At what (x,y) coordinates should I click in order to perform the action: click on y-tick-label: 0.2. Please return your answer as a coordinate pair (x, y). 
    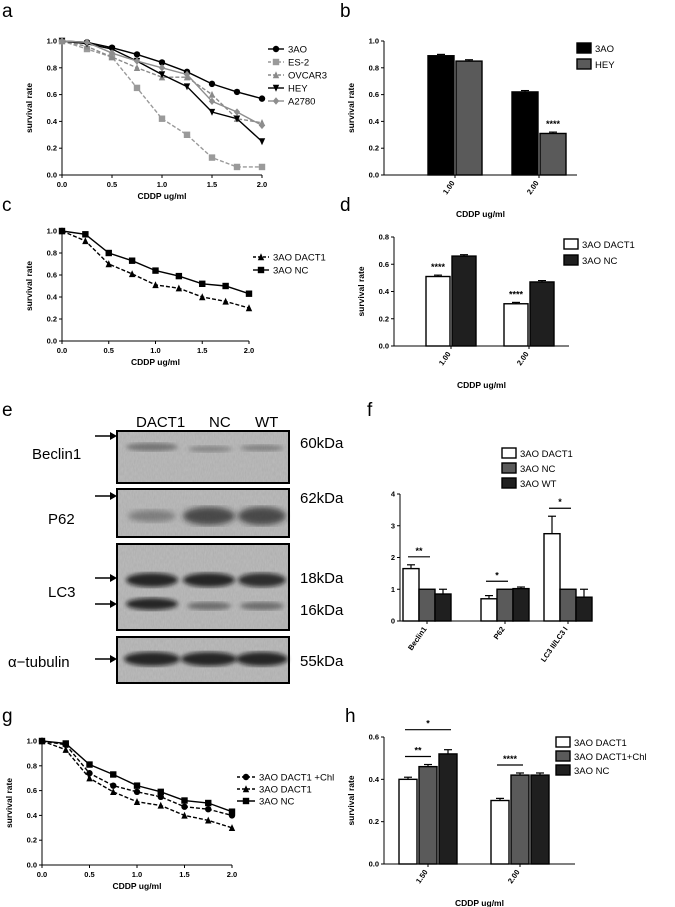
    Looking at the image, I should click on (52, 148).